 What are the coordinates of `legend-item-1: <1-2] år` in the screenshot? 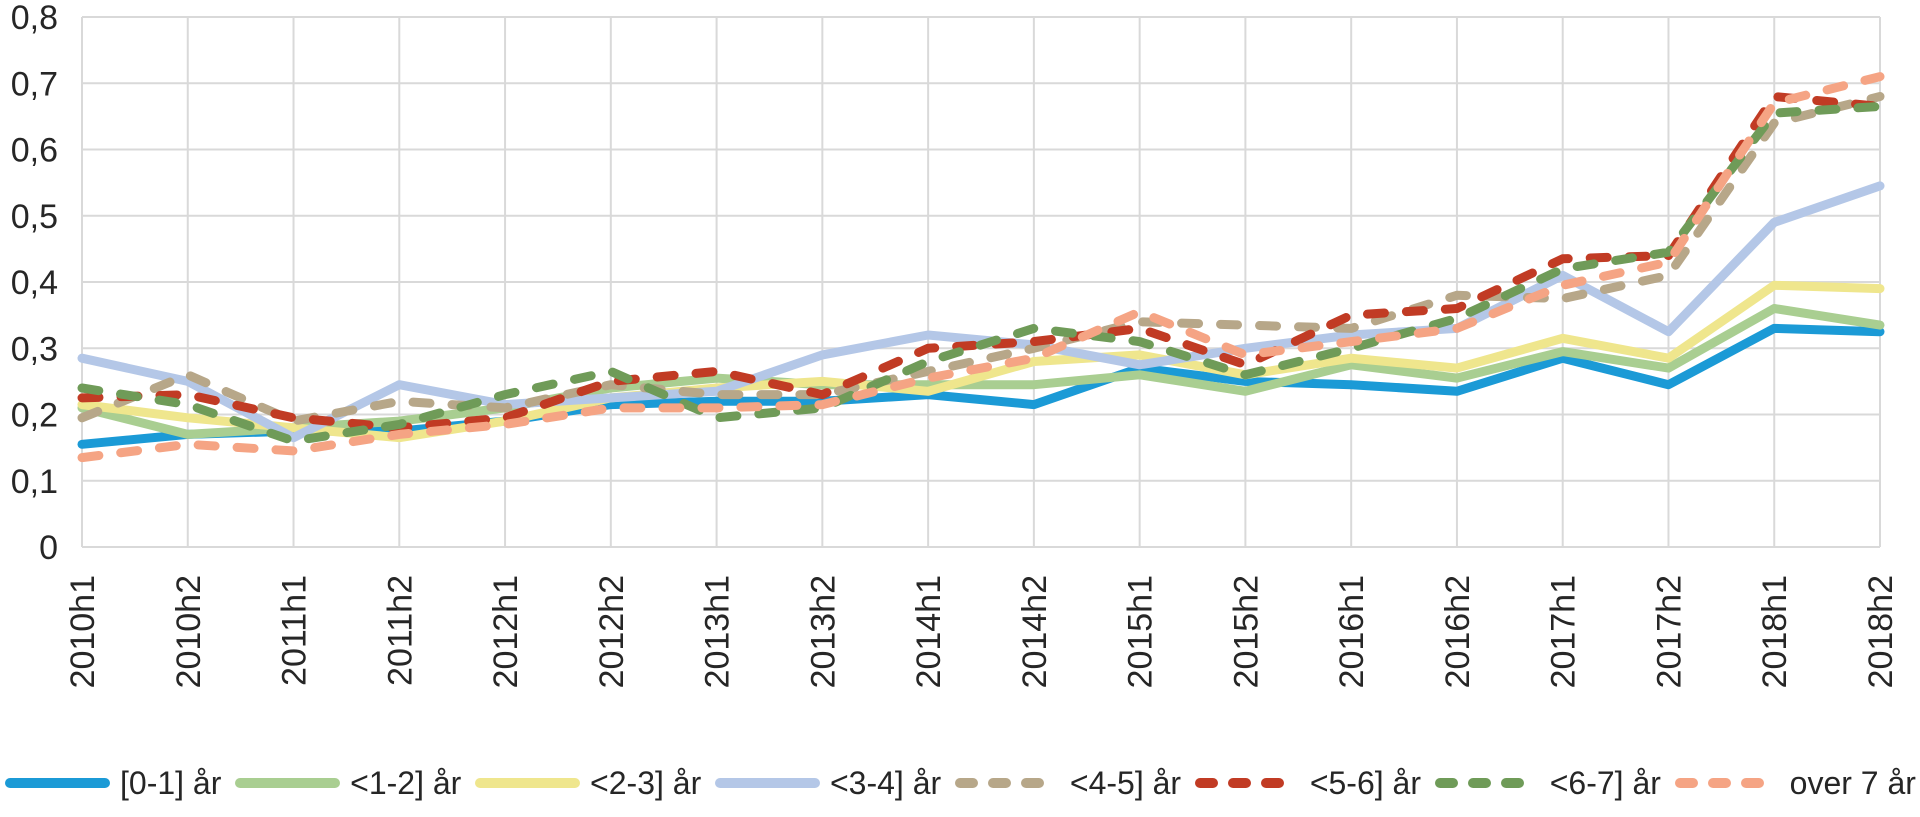 It's located at (347, 783).